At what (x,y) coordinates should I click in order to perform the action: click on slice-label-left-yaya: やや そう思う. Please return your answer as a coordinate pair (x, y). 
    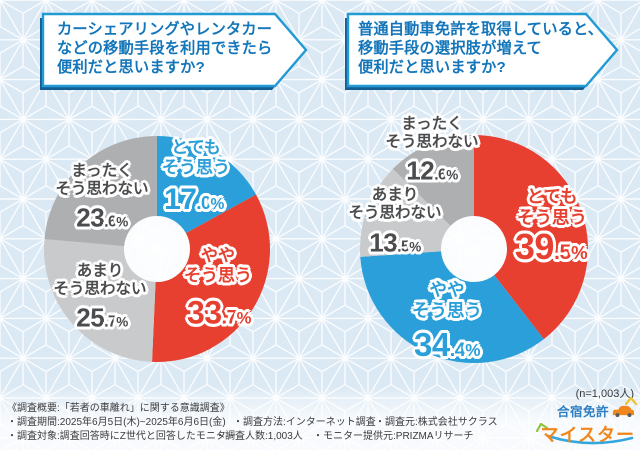
    Looking at the image, I should click on (218, 265).